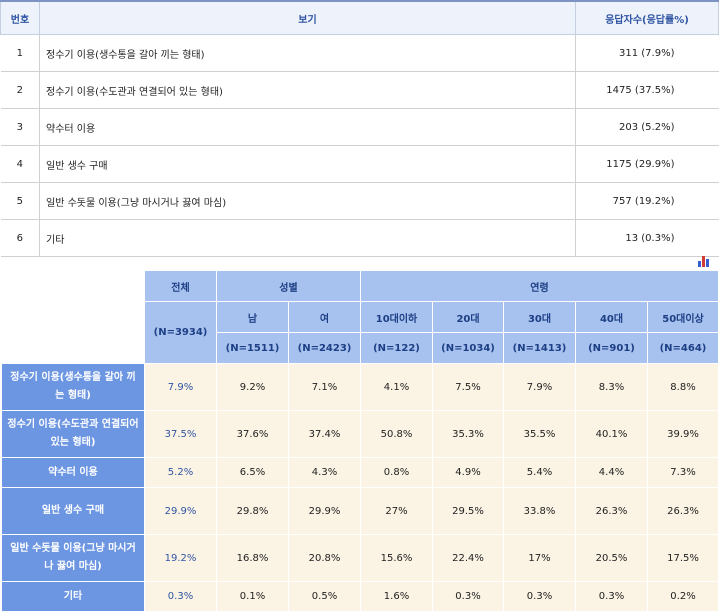  Describe the element at coordinates (539, 511) in the screenshot. I see `value-cell: 33.8%` at that location.